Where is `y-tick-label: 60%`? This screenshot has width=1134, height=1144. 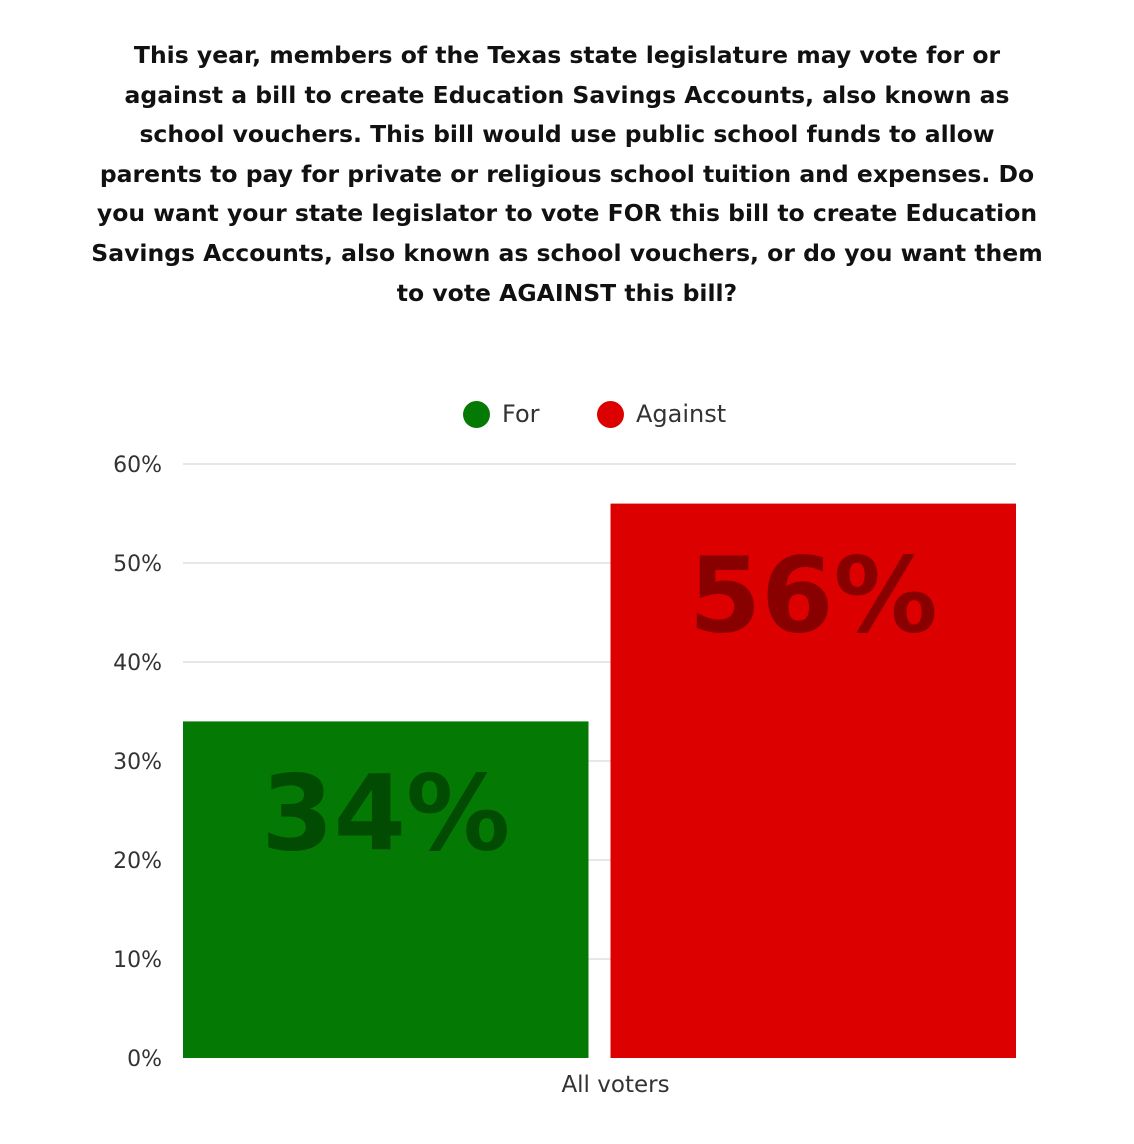
y-tick-label: 60% is located at coordinates (137, 465).